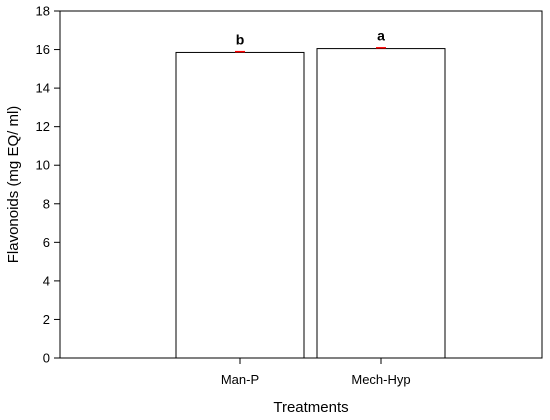 The width and height of the screenshot is (550, 420). What do you see at coordinates (48, 185) in the screenshot?
I see `y-axis-ticks: 0 2 4 6 8 10 12 14 16 18` at bounding box center [48, 185].